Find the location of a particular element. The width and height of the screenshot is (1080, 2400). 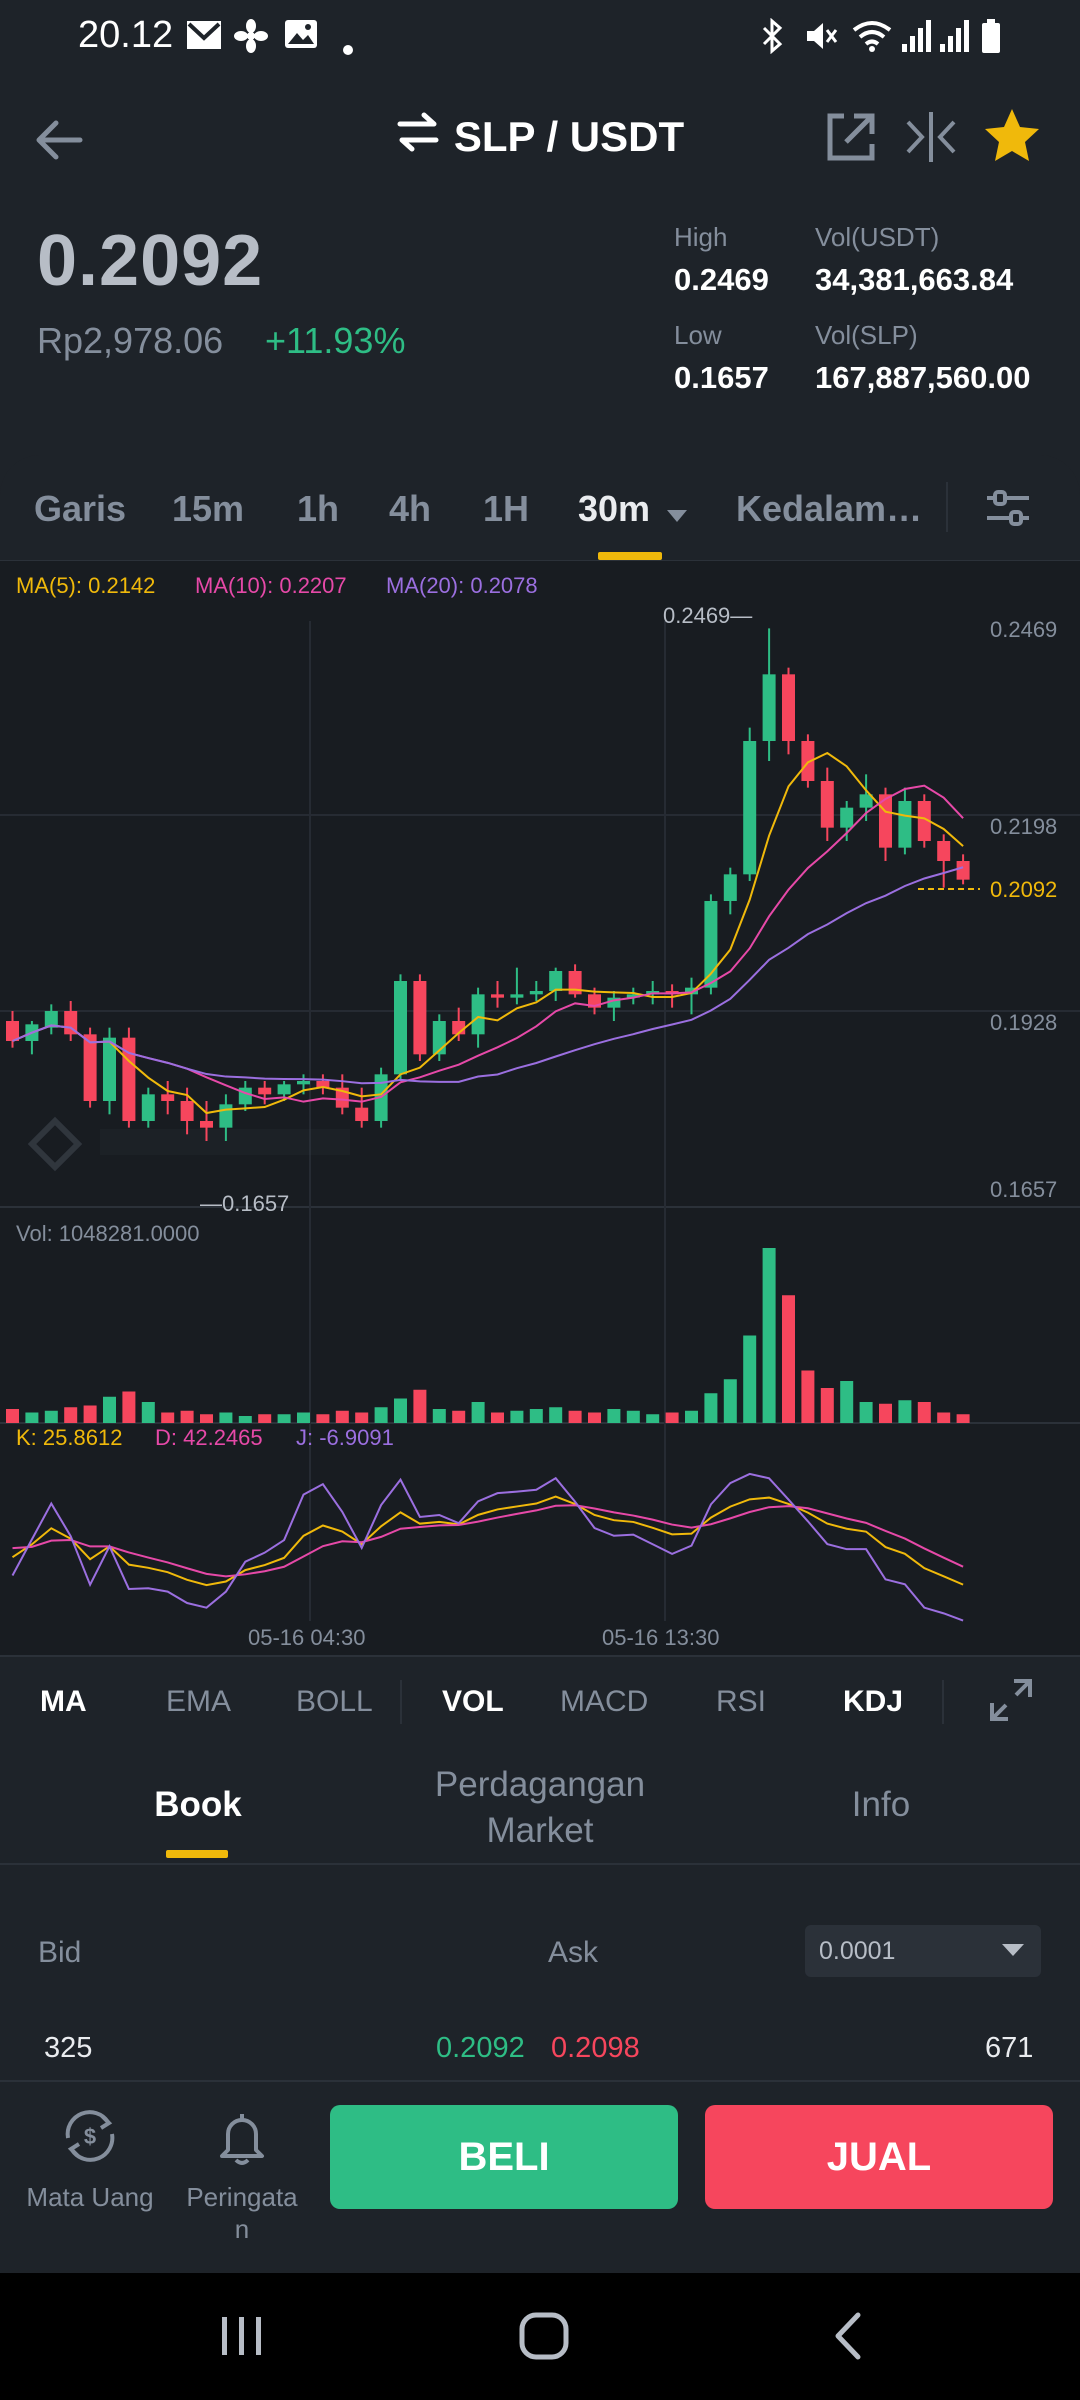

high-label: High is located at coordinates (701, 237).